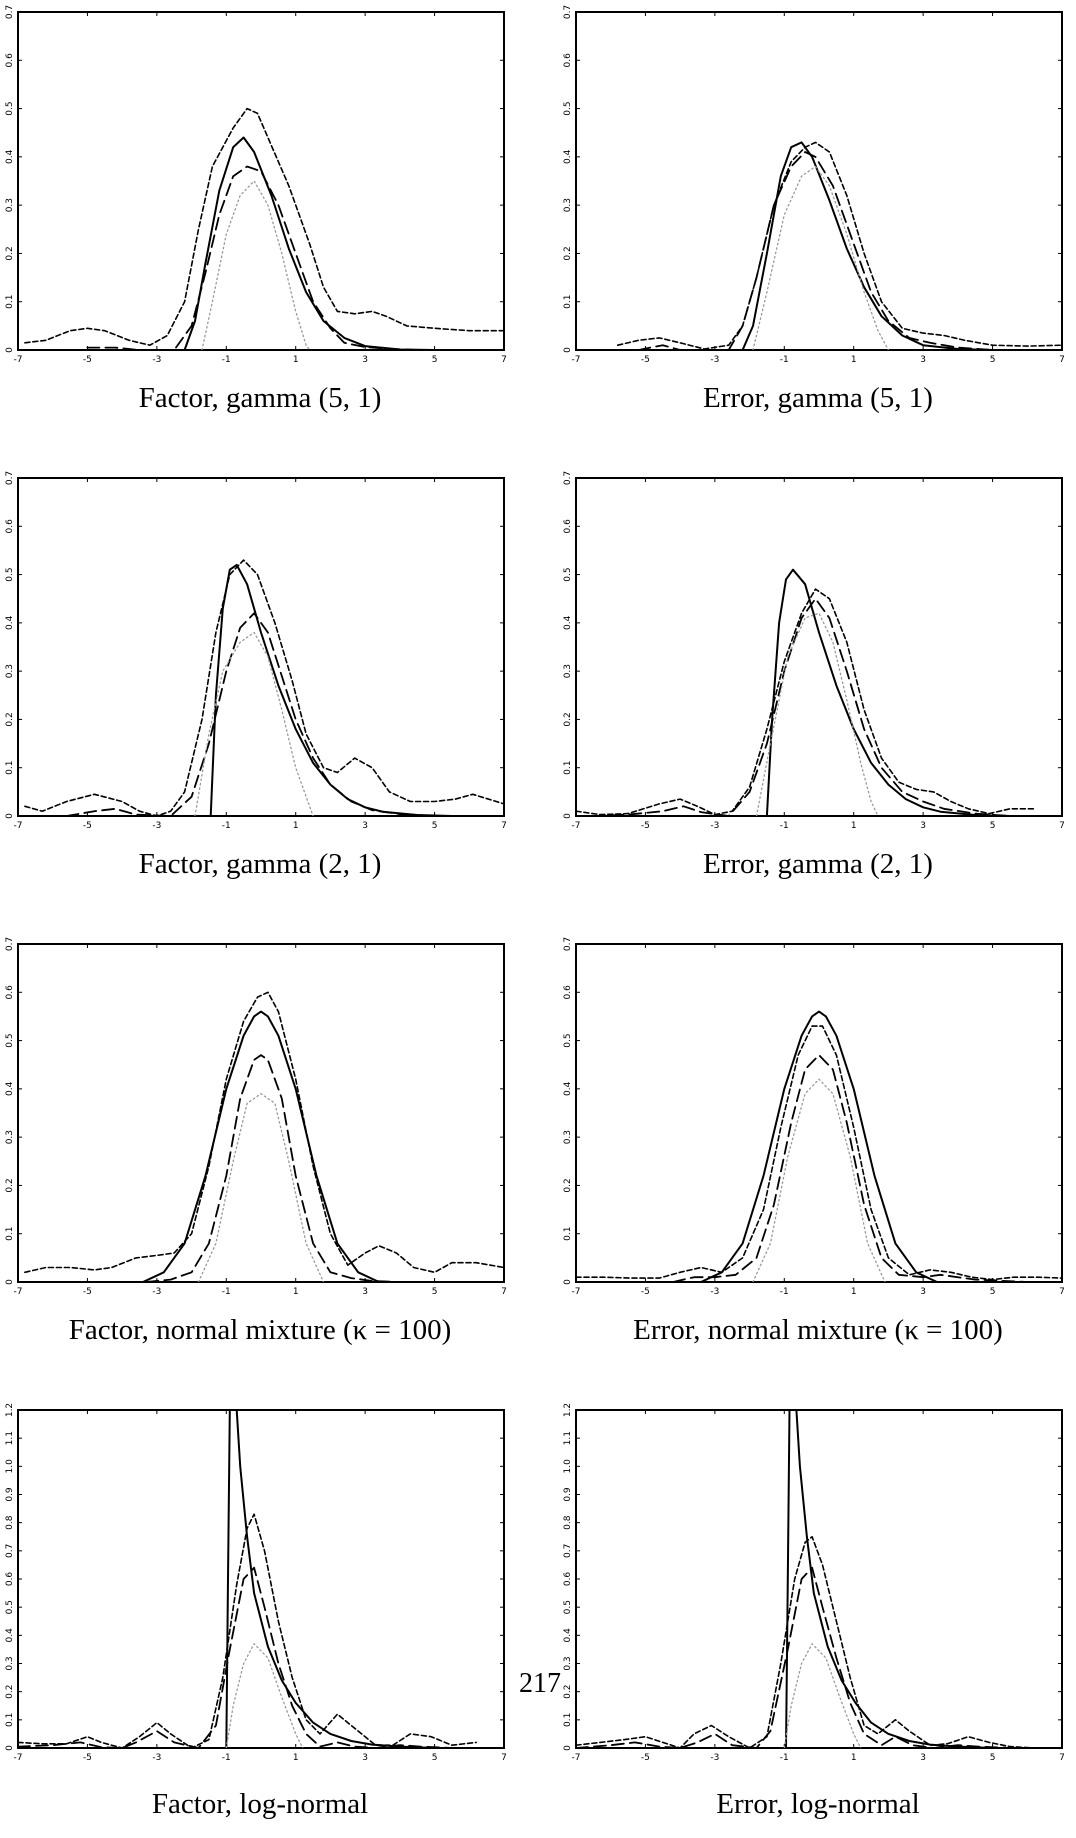 The image size is (1076, 1838). I want to click on chart-caption: Error, normal mixture (κ = 100), so click(818, 1330).